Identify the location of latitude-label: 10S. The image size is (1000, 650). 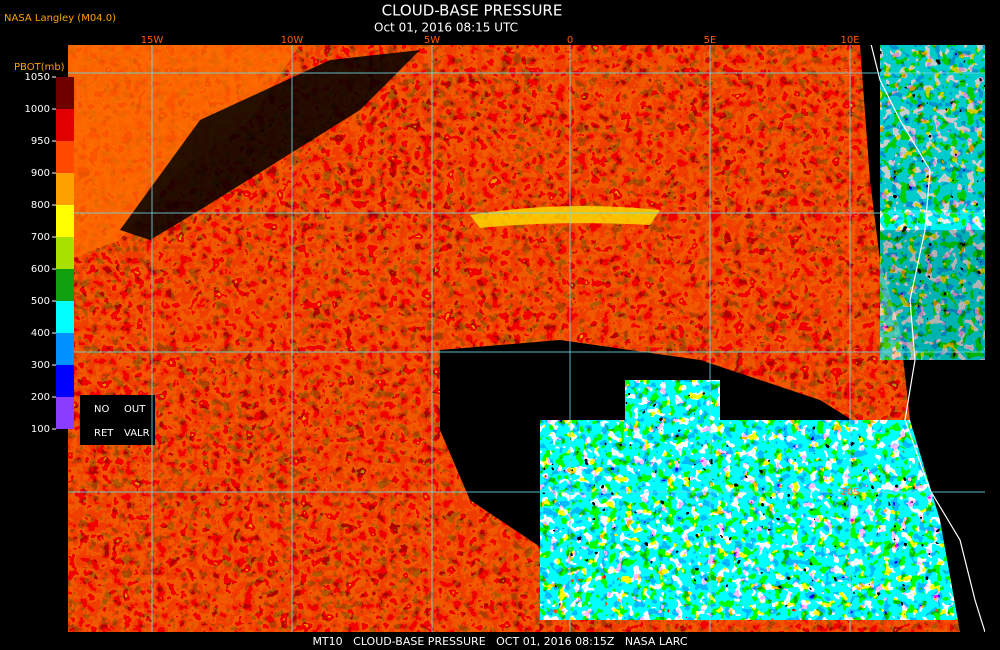
(849, 213).